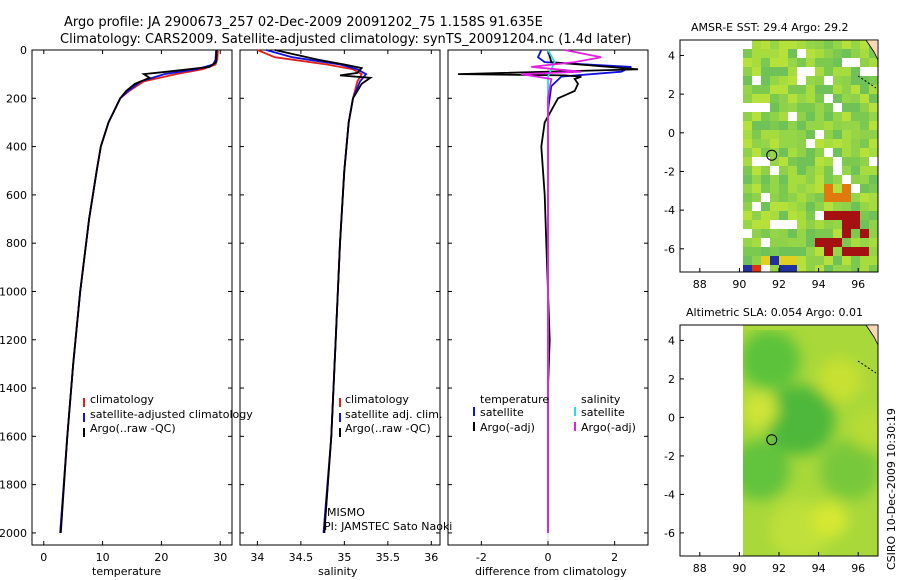  I want to click on sla-map-axes: 88 90 92 94 96 4 2 0 -2 -4 -6, so click(771, 449).